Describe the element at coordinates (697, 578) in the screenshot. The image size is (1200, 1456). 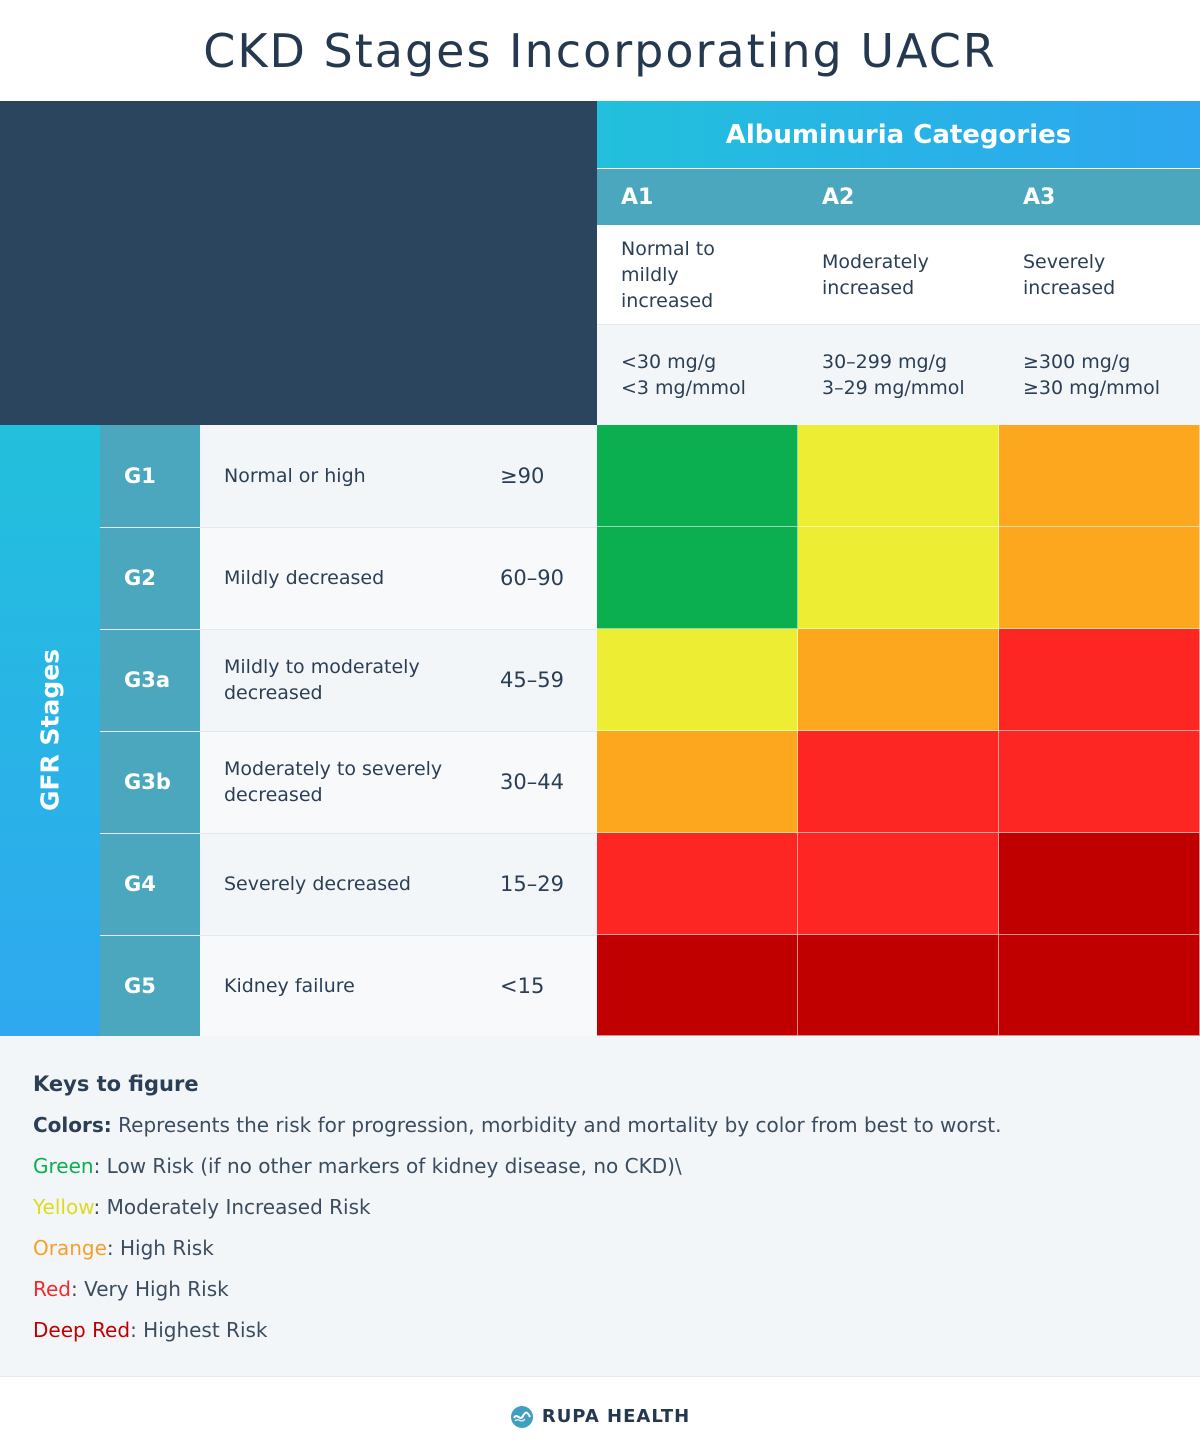
I see `risk-cell-g2-a1` at that location.